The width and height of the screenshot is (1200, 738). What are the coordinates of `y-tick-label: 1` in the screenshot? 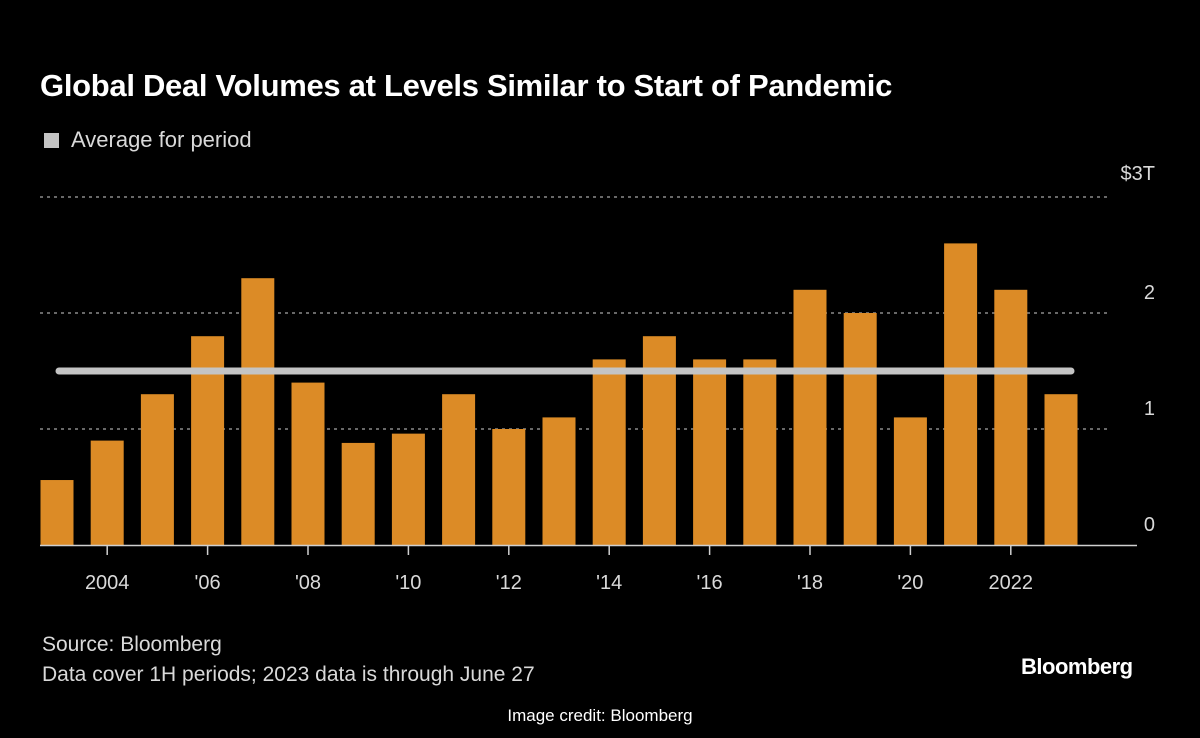 It's located at (1149, 409).